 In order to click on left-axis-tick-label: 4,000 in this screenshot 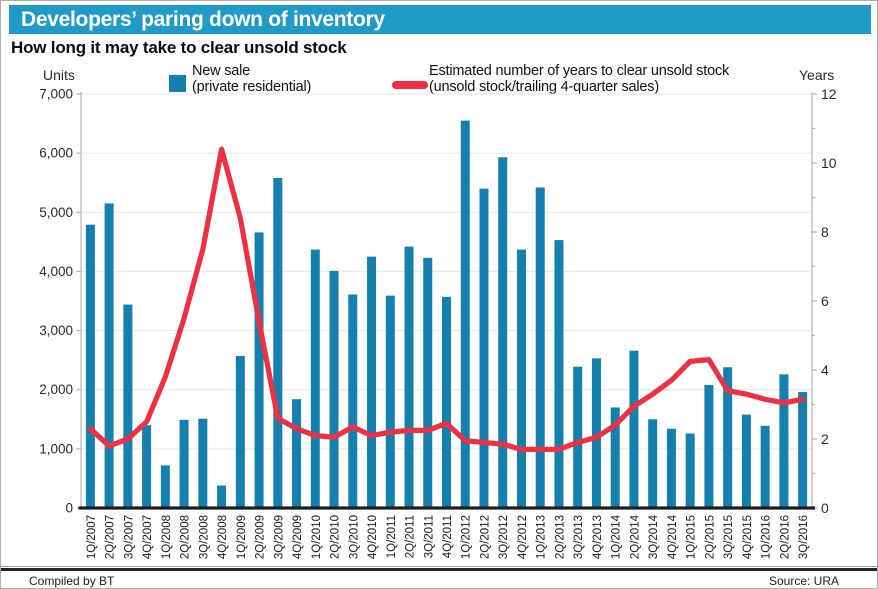, I will do `click(56, 271)`.